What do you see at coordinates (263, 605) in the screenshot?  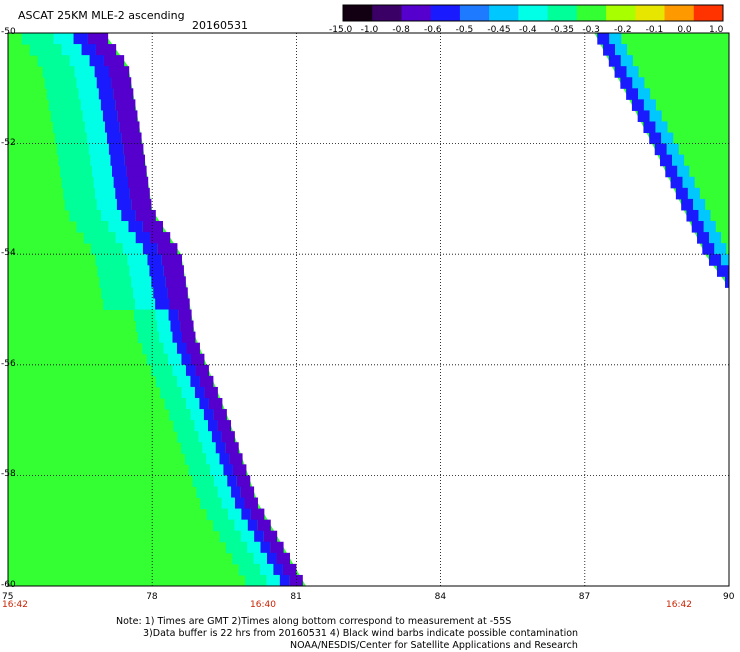 I see `time-label-mid: 16:40` at bounding box center [263, 605].